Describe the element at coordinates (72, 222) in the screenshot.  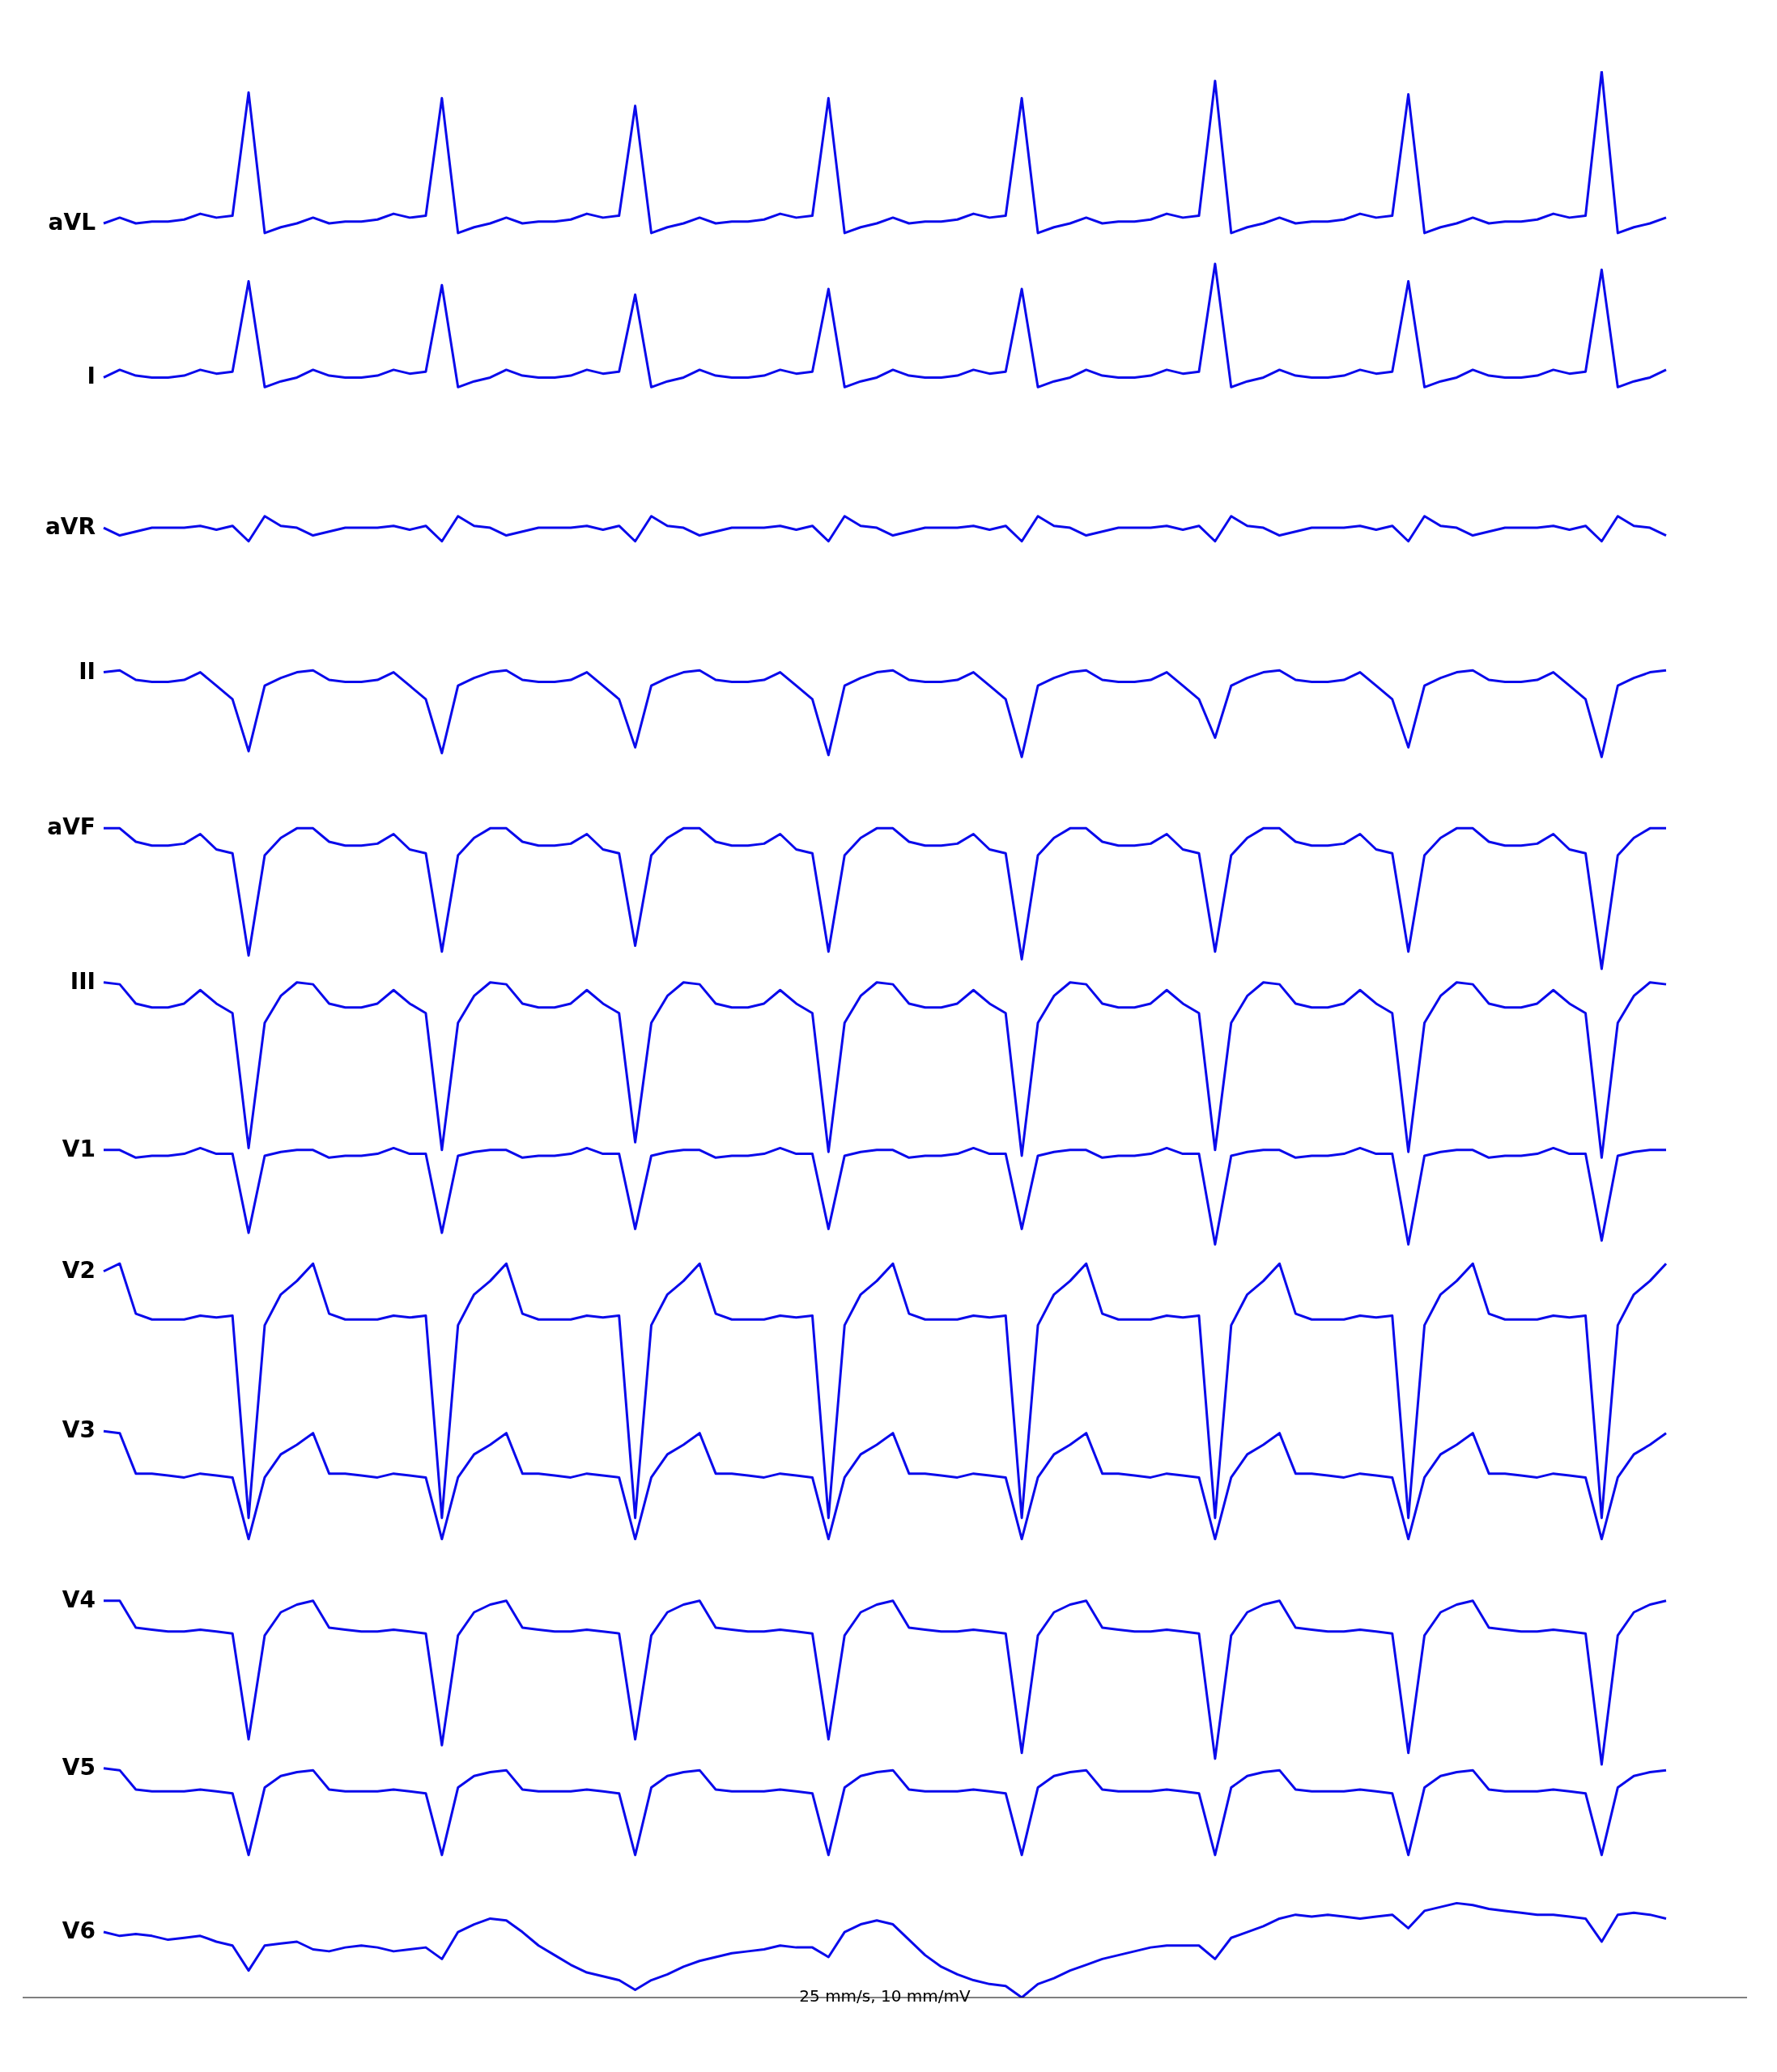
I see `series-label: aVL` at that location.